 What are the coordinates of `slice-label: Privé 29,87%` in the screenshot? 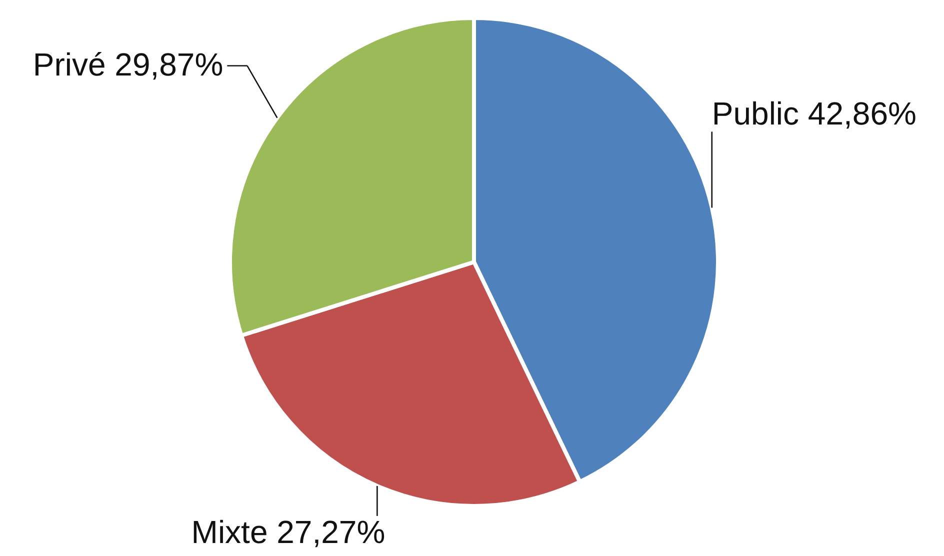 It's located at (128, 64).